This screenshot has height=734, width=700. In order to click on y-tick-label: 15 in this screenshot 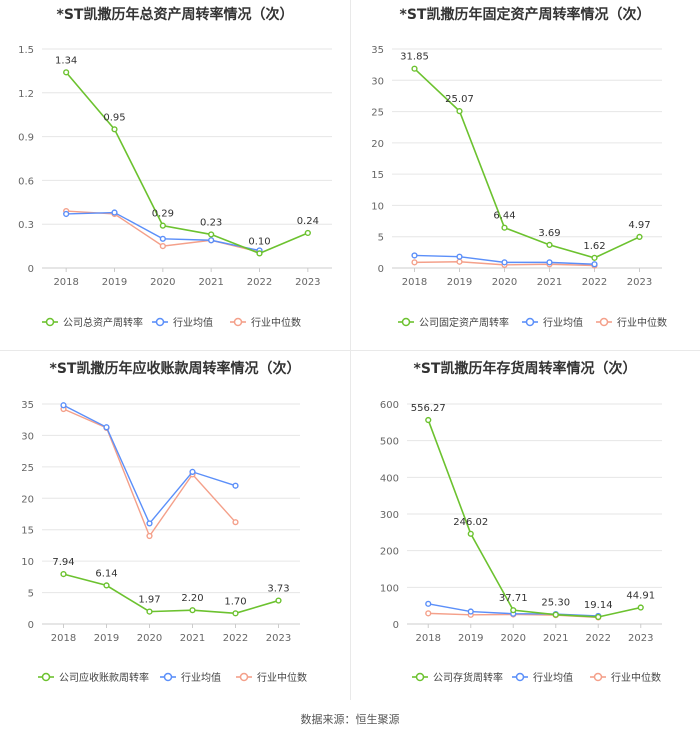, I will do `click(27, 531)`.